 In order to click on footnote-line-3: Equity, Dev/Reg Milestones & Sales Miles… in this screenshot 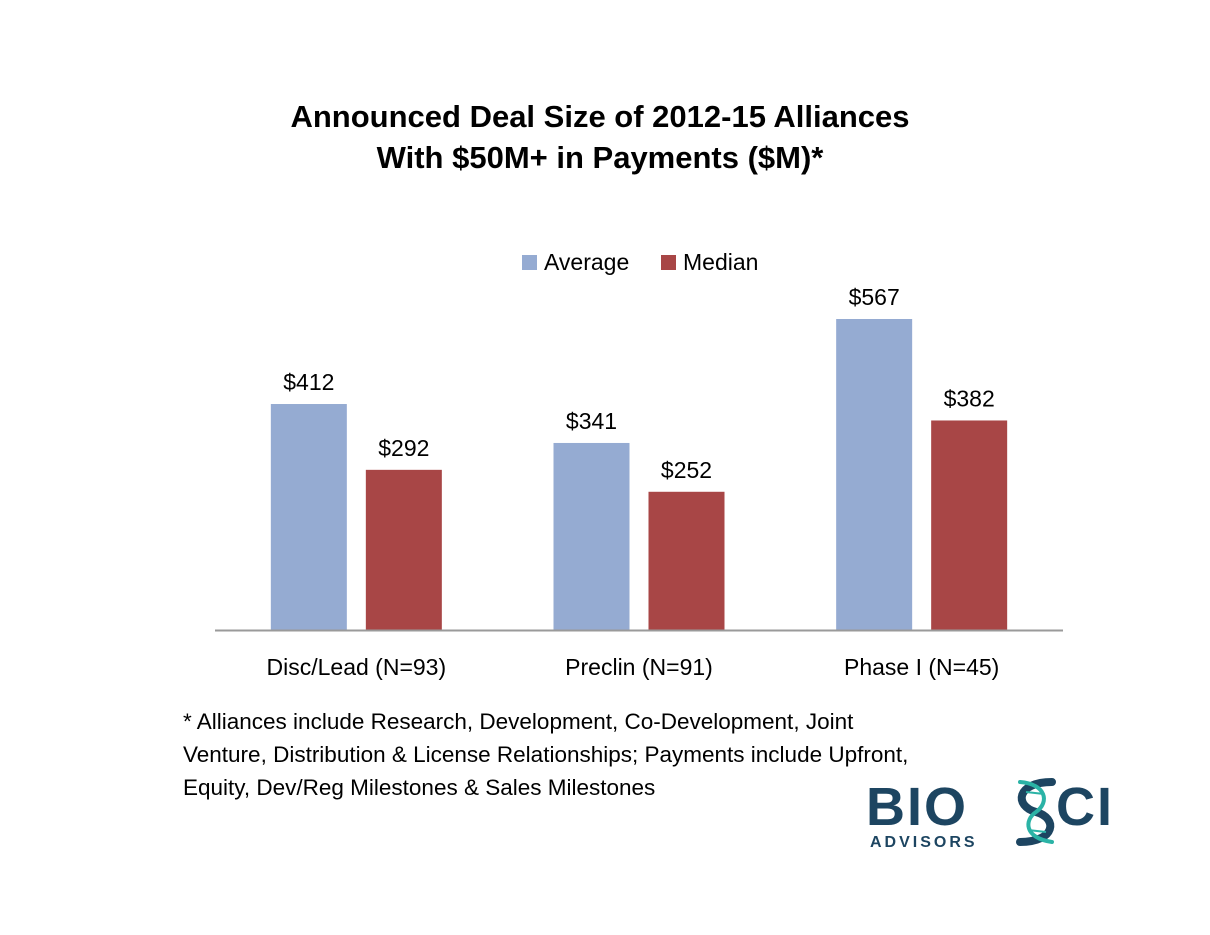, I will do `click(419, 787)`.